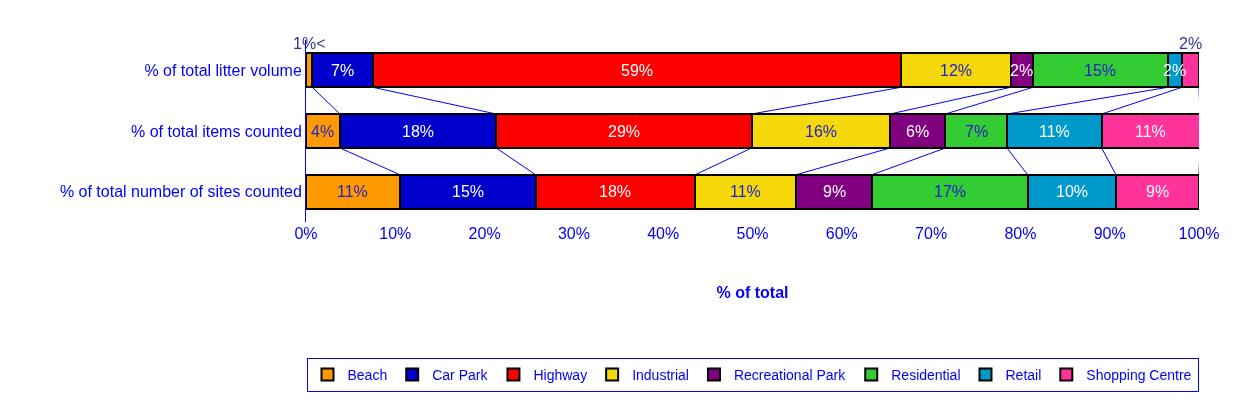  Describe the element at coordinates (1109, 233) in the screenshot. I see `x-tick-label: 90%` at that location.